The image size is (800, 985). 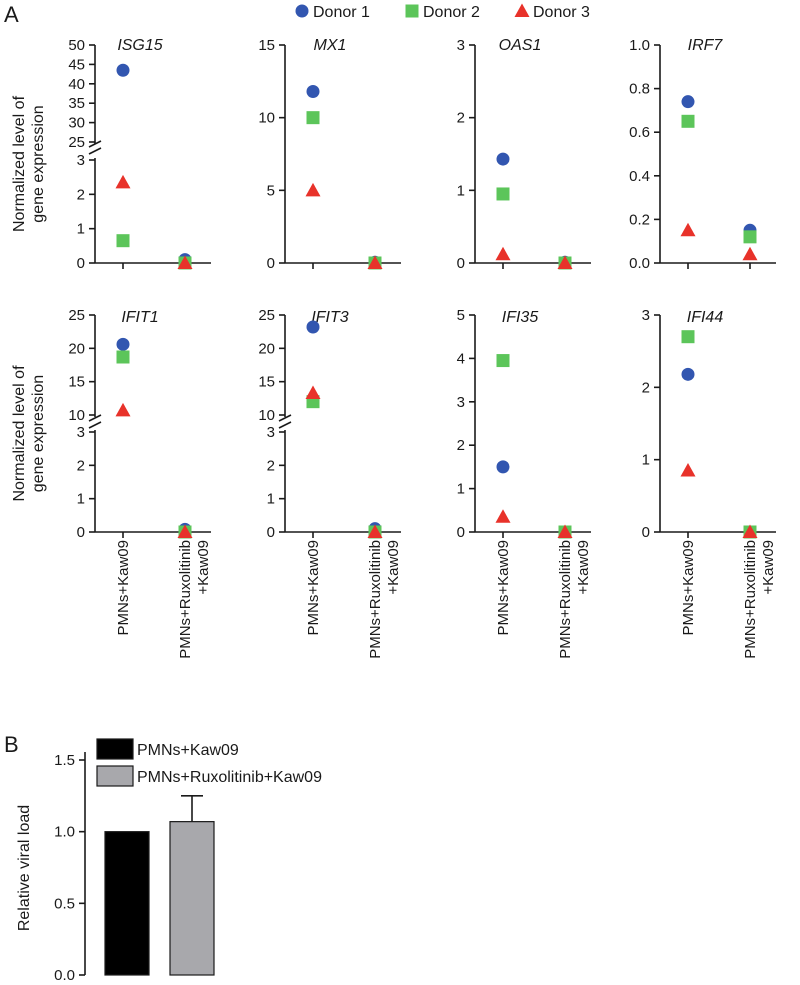 I want to click on data-point-ifit3-donor1-kaw09, so click(x=313, y=327).